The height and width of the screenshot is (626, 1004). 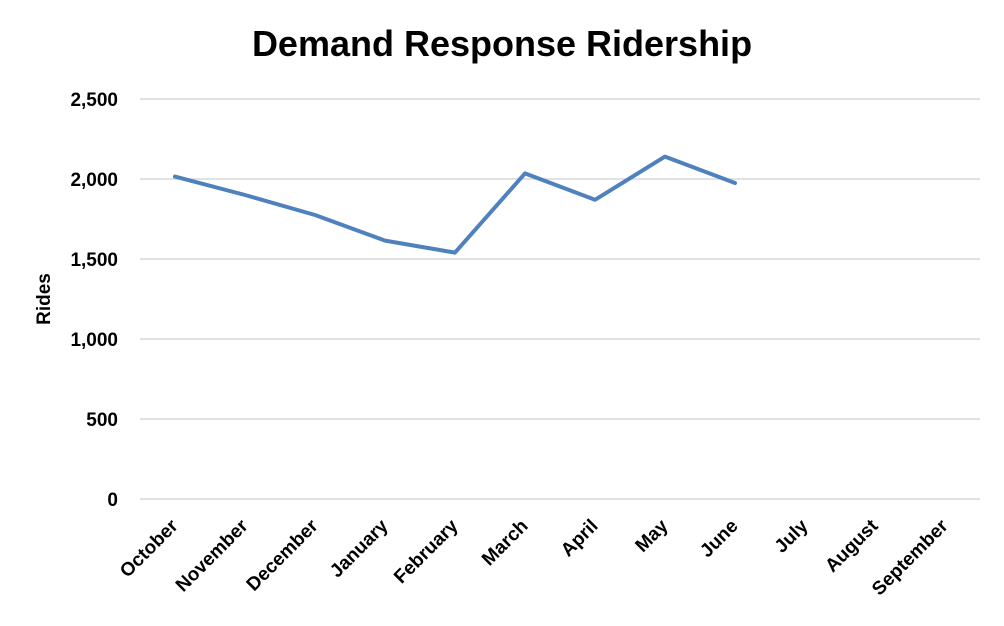 I want to click on y-tick-label: 1,000, so click(x=94, y=340).